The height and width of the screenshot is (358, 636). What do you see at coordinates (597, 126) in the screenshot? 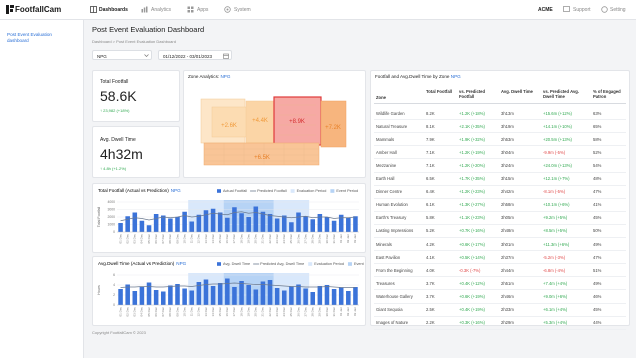
I see `table-cell: 65%` at bounding box center [597, 126].